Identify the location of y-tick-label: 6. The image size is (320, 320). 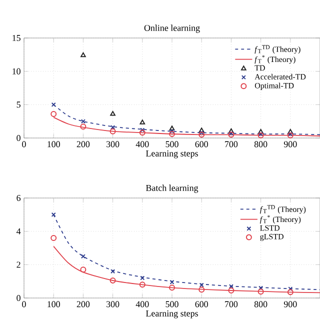
(18, 198).